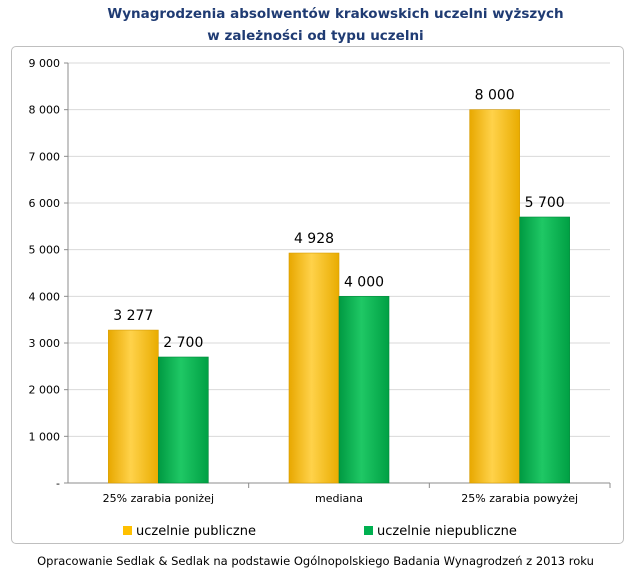 The width and height of the screenshot is (631, 577). What do you see at coordinates (339, 498) in the screenshot?
I see `x-tick-label-1: mediana` at bounding box center [339, 498].